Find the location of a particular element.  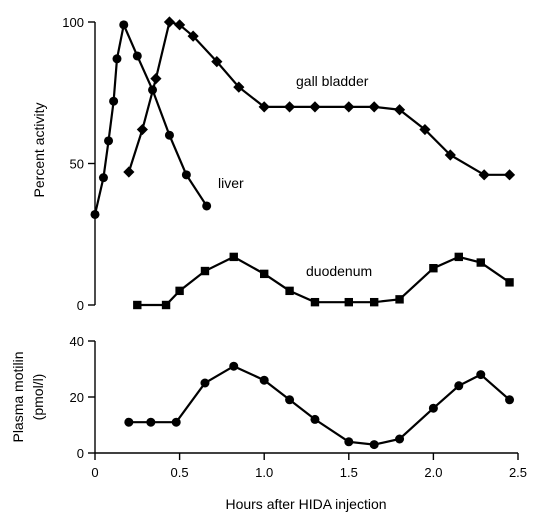

x-tick-label: 1.0 is located at coordinates (264, 472).